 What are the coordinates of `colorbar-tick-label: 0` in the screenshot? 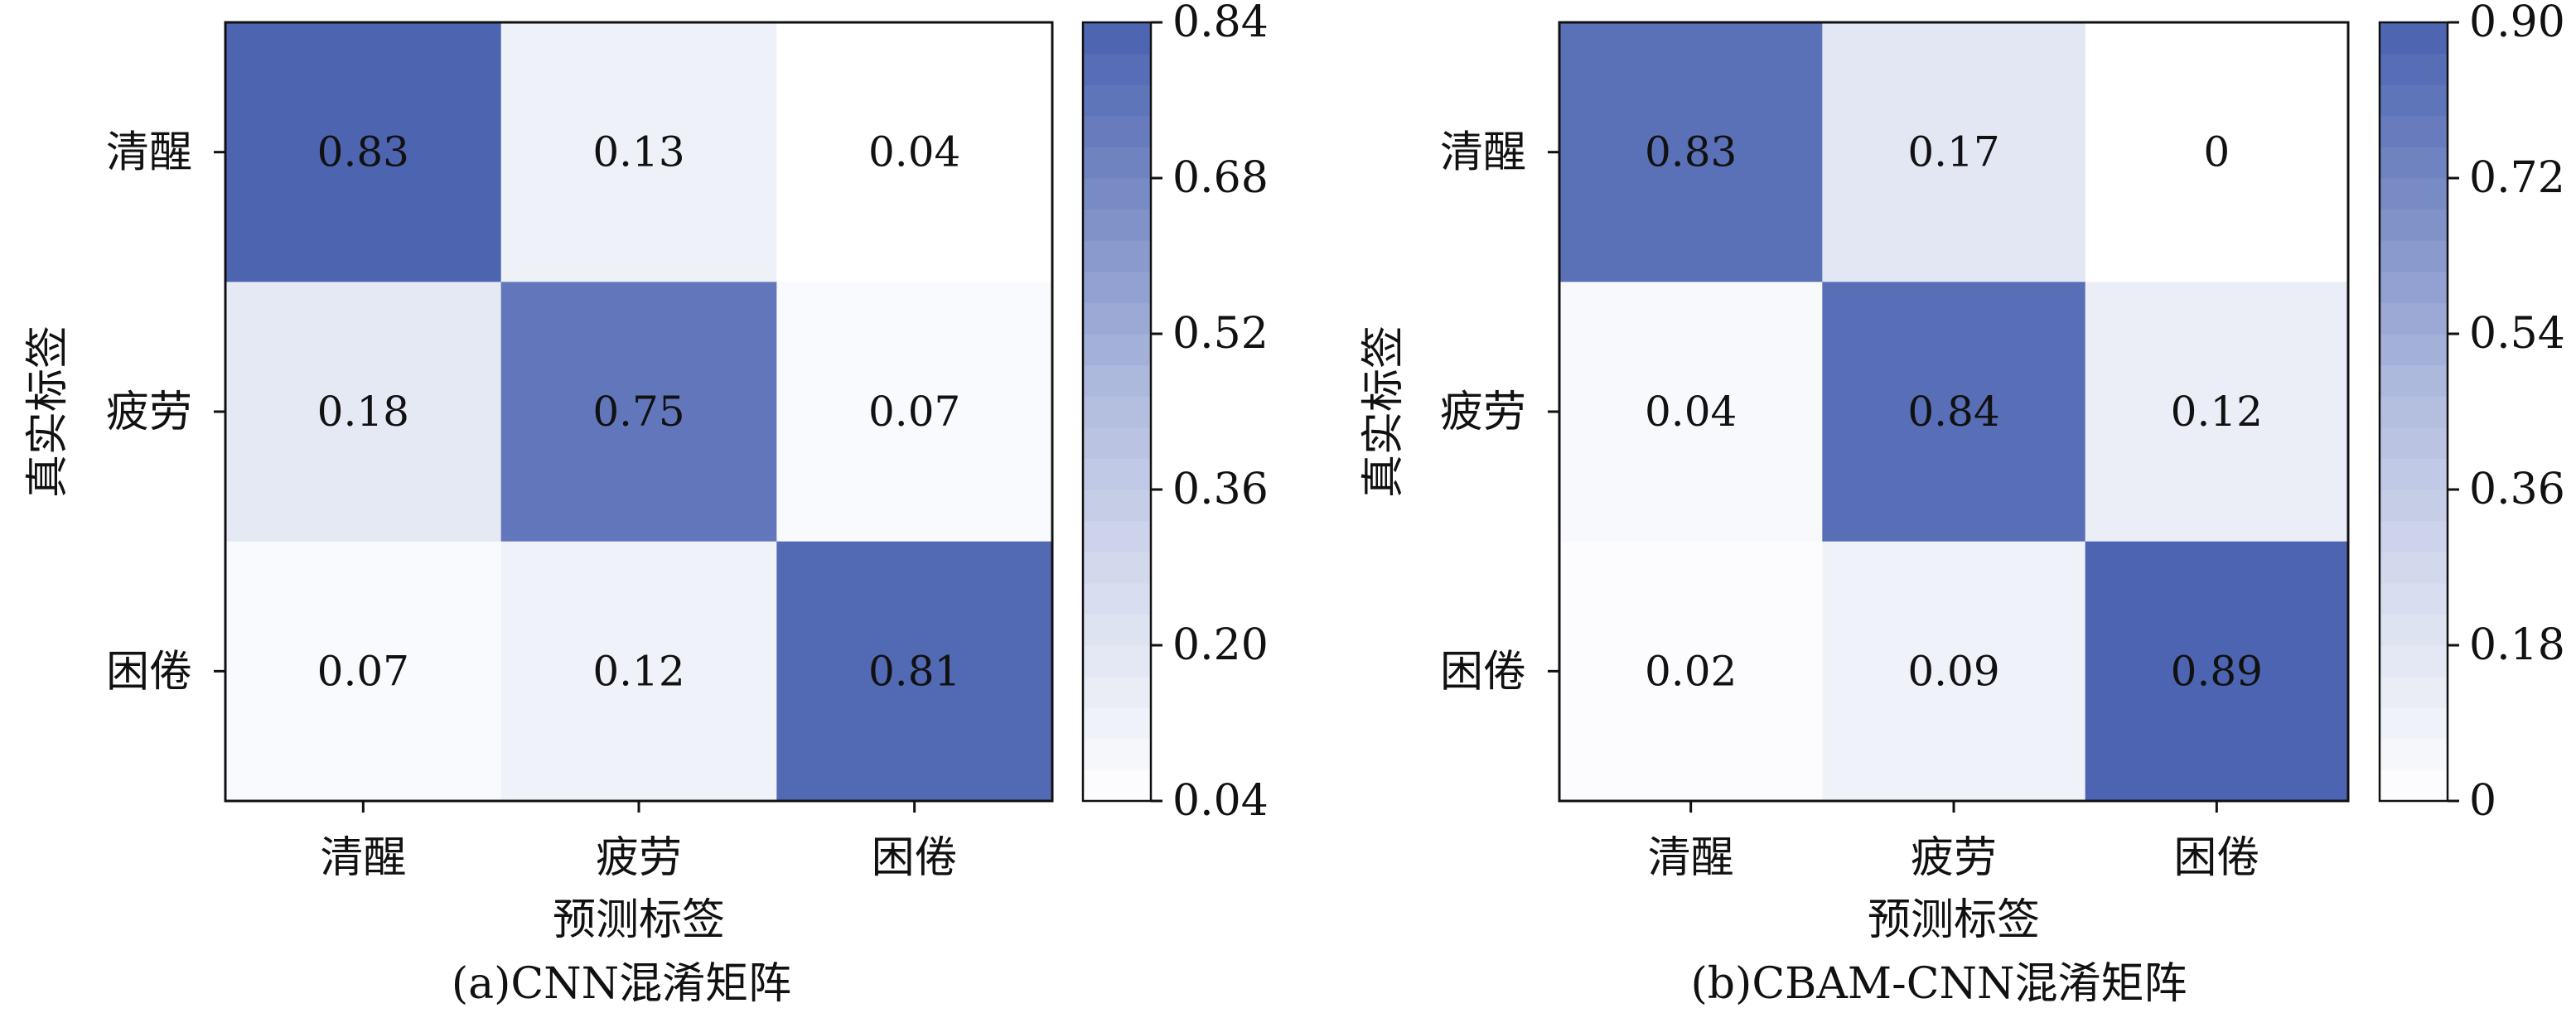 It's located at (2482, 801).